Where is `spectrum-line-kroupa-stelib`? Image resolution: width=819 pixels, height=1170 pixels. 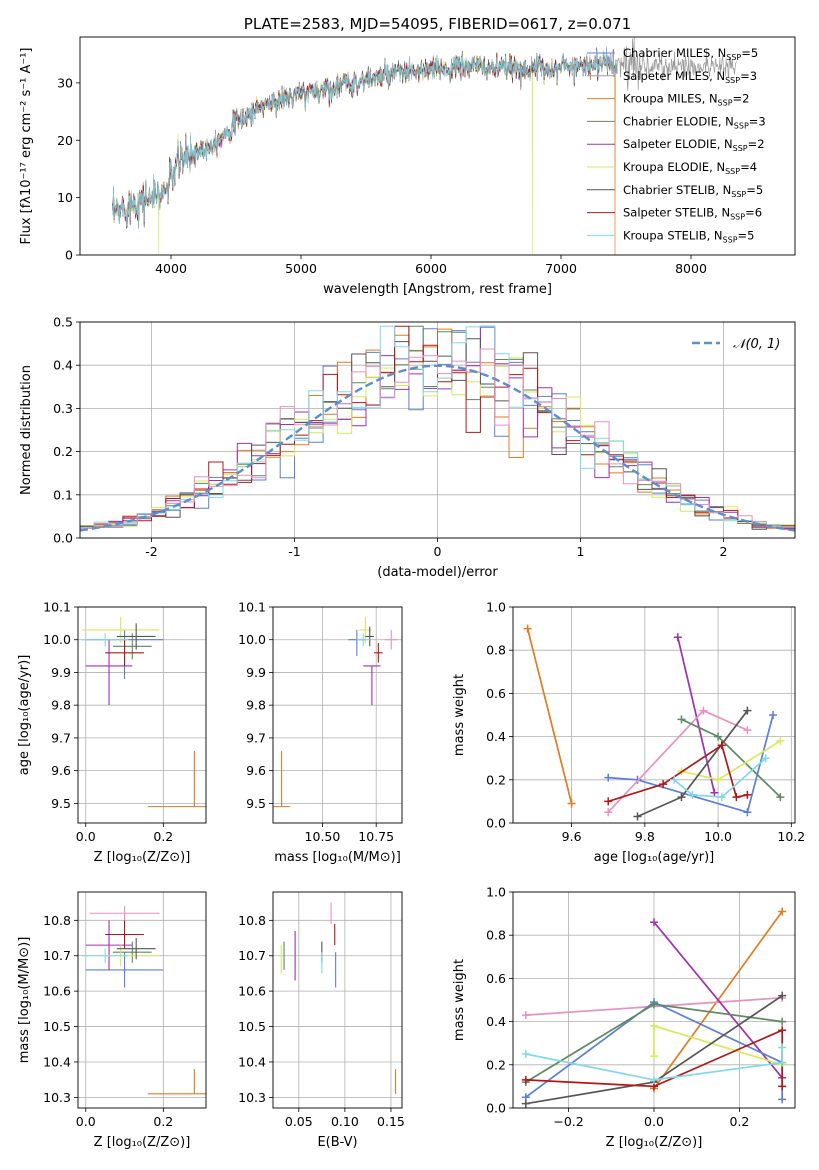 spectrum-line-kroupa-stelib is located at coordinates (365, 137).